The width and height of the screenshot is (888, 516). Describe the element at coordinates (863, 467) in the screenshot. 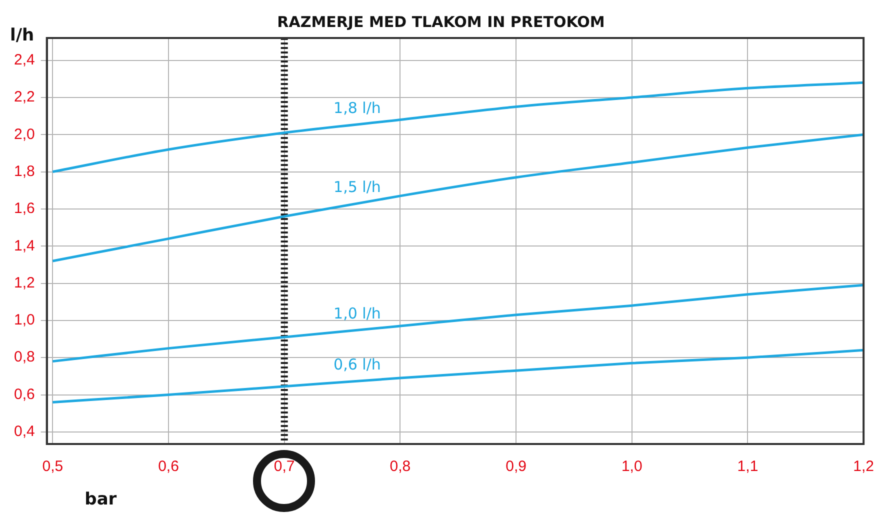

I see `x-tick-label: 1,2` at that location.